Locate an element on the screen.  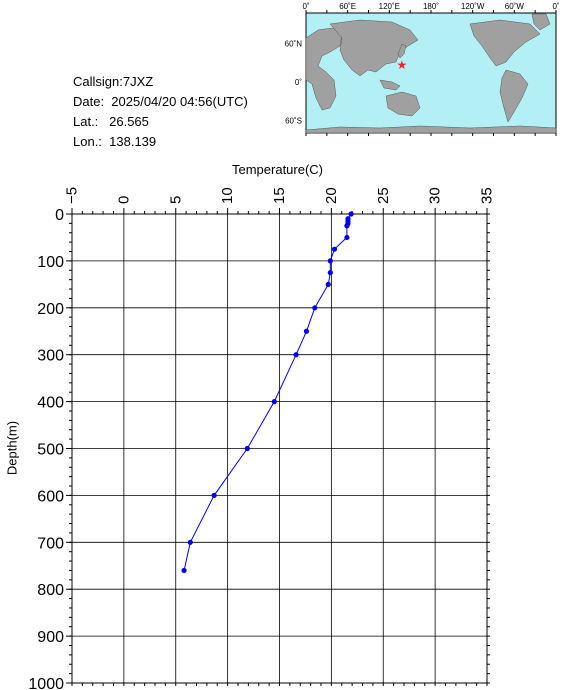
x-tick-label: 15 is located at coordinates (279, 195).